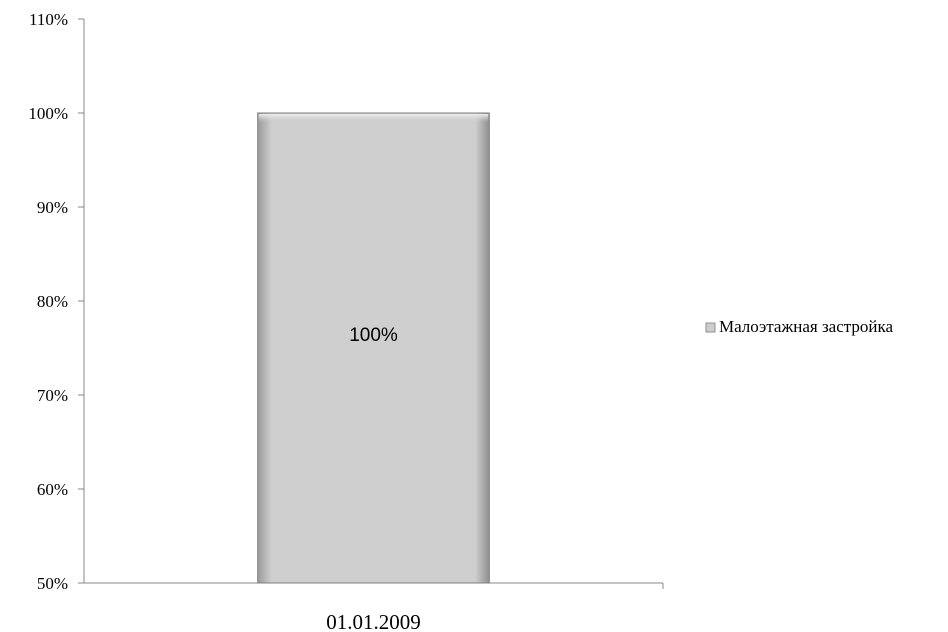 This screenshot has width=948, height=632. What do you see at coordinates (371, 607) in the screenshot?
I see `x-axis: 01.01.2009` at bounding box center [371, 607].